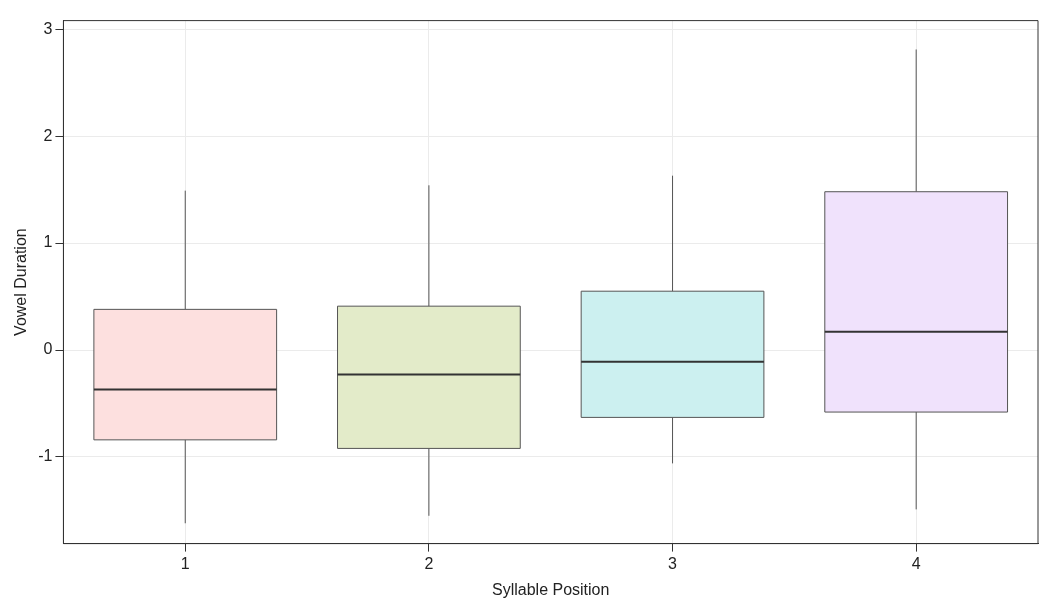 Image resolution: width=1058 pixels, height=612 pixels. What do you see at coordinates (48, 135) in the screenshot?
I see `y-tick-label: 2` at bounding box center [48, 135].